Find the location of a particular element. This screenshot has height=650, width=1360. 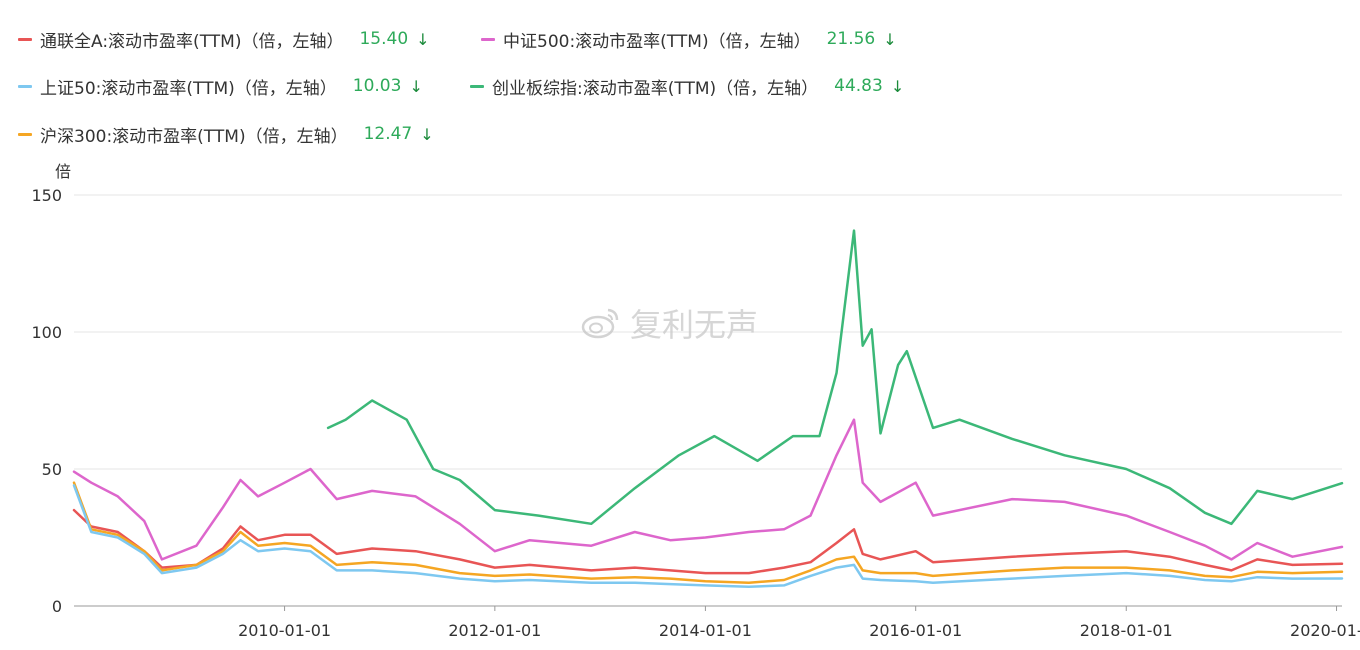

legend-label: 创业板综指:滚动市盈率(TTM)（倍，左轴） is located at coordinates (655, 88).